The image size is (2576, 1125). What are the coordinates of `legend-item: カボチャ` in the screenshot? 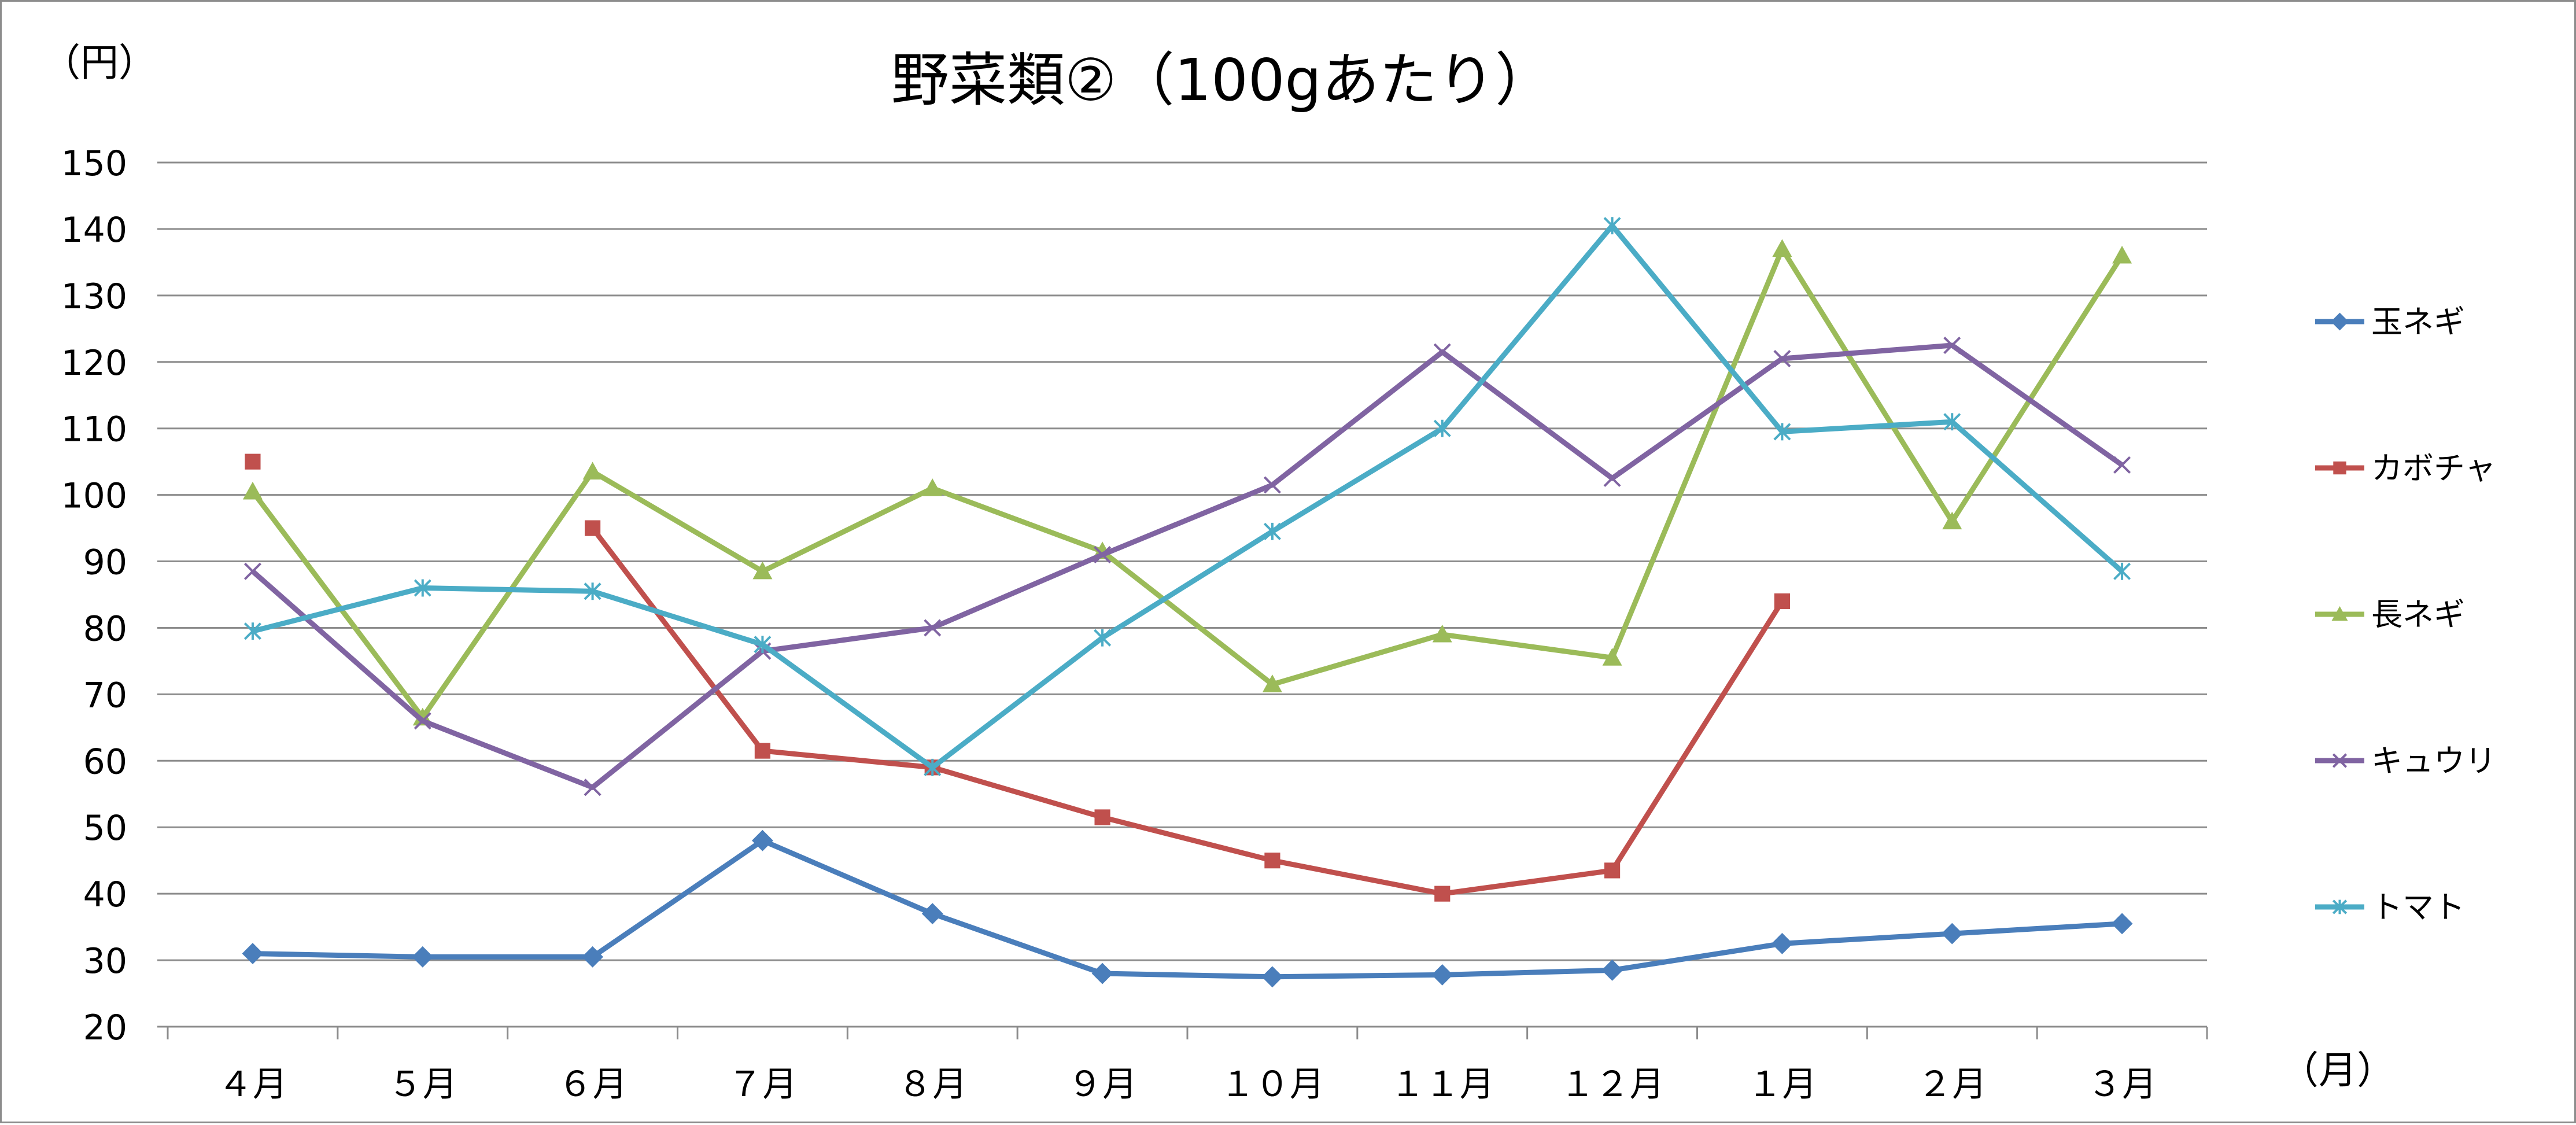 It's located at (2405, 468).